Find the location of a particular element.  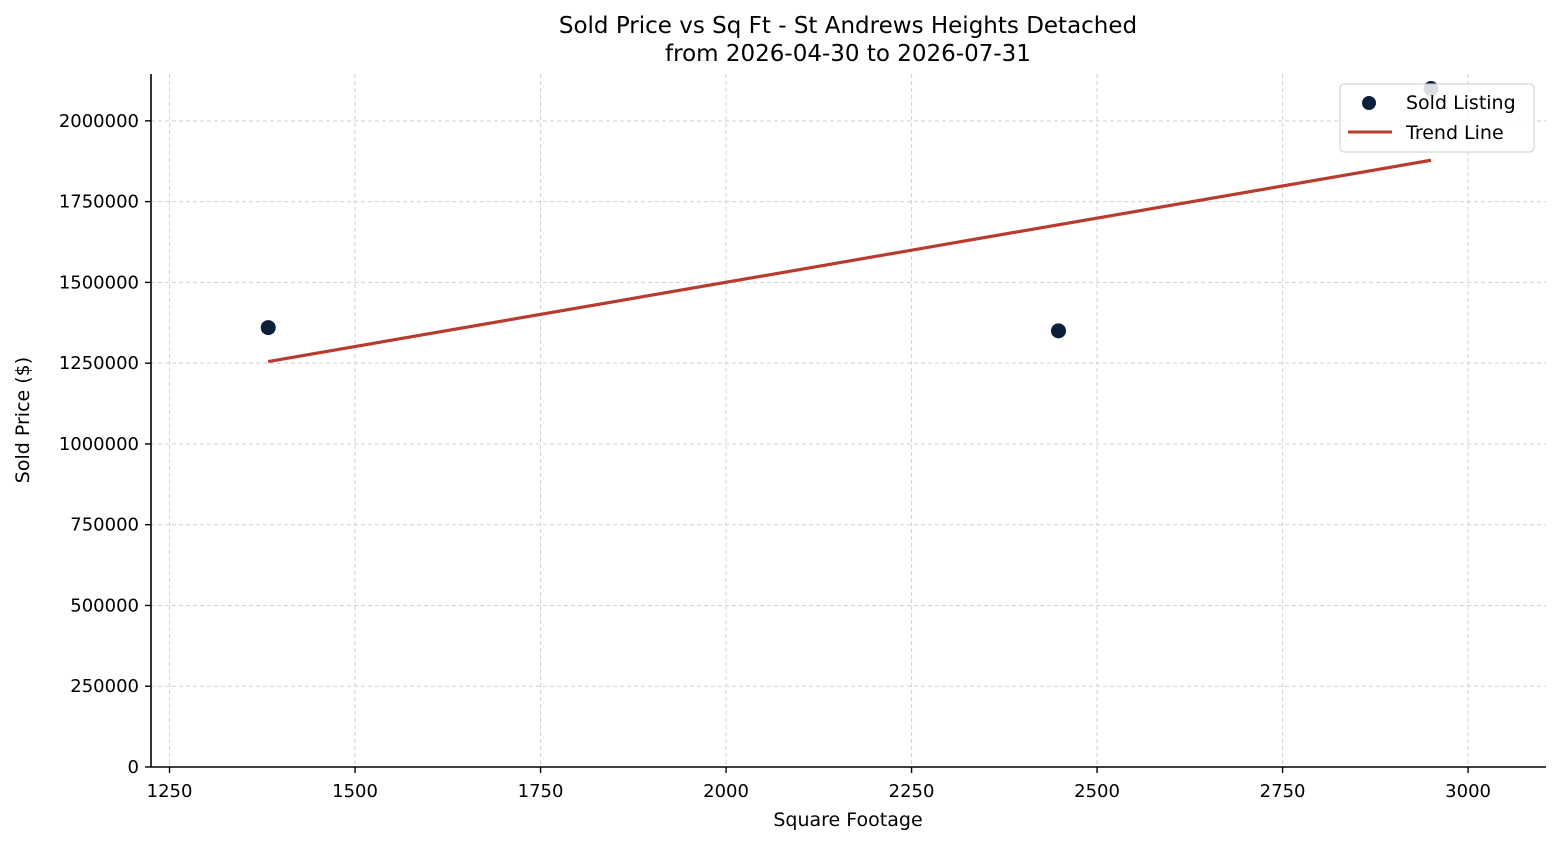

x-tick-label-6: 2750 is located at coordinates (1283, 791).